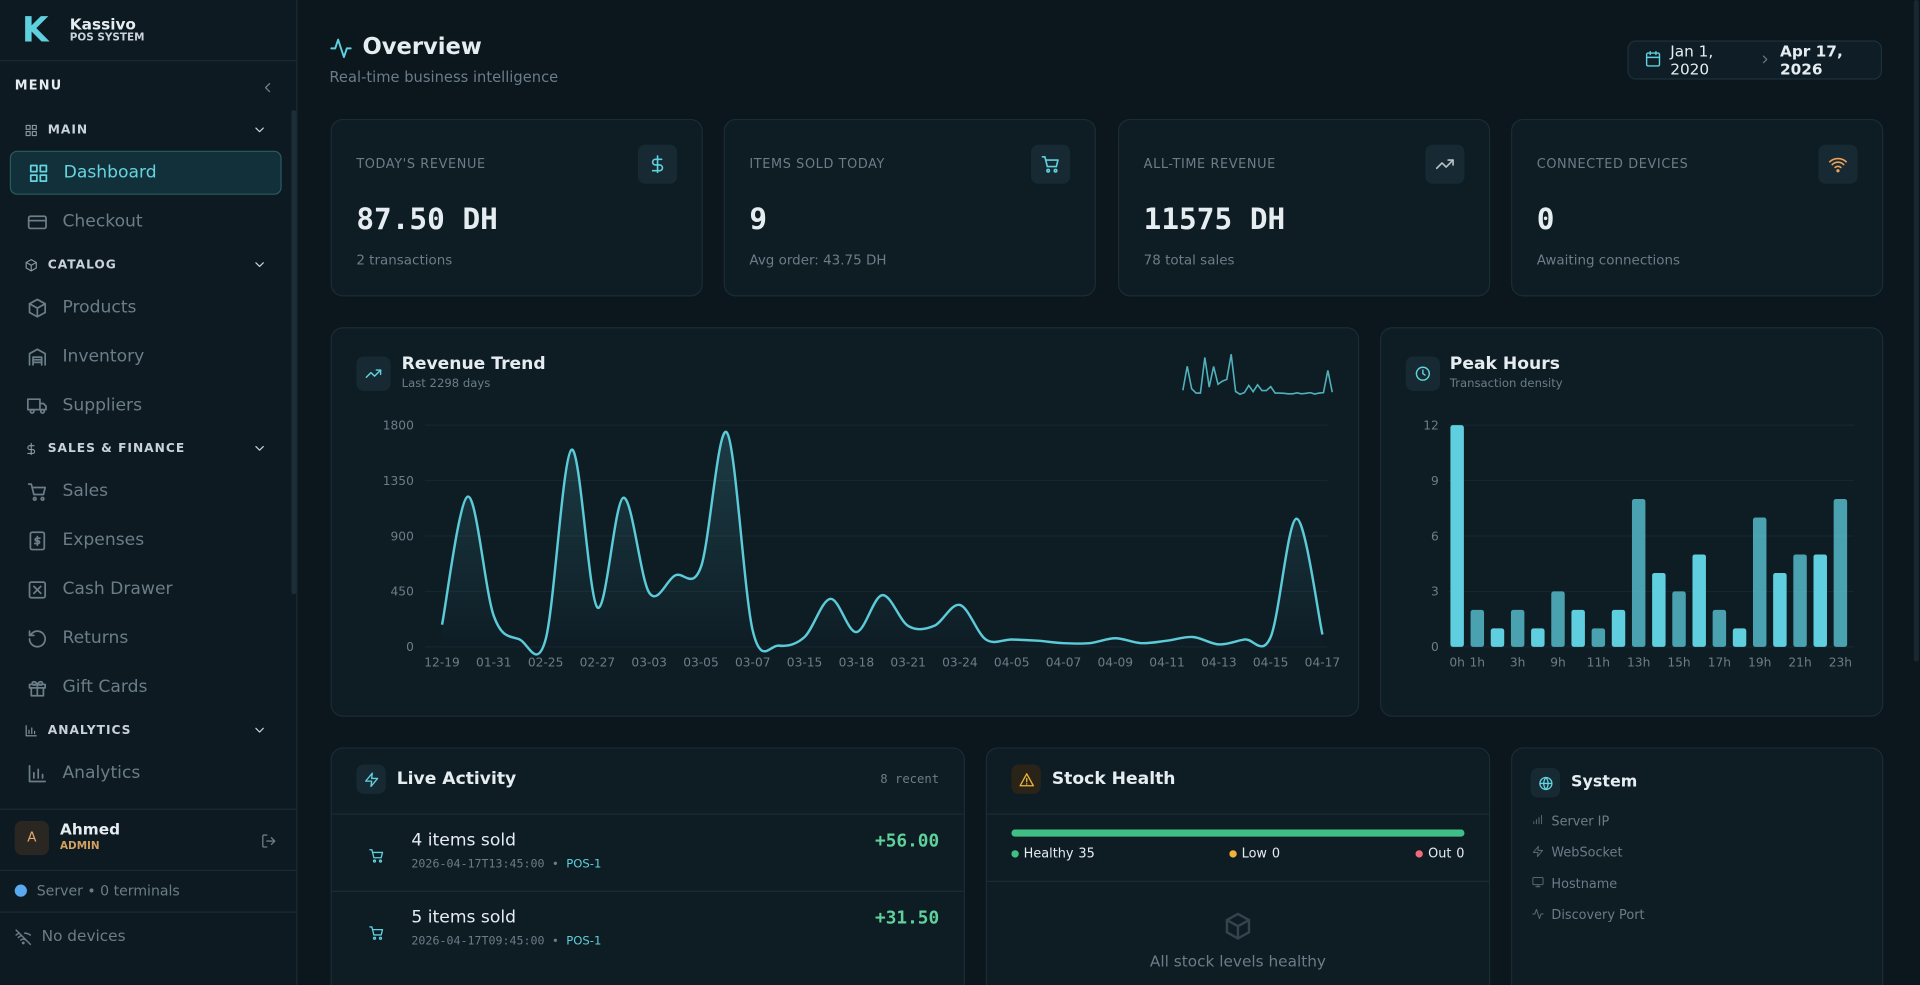  Describe the element at coordinates (910, 780) in the screenshot. I see `recent-count: 8 recent` at that location.